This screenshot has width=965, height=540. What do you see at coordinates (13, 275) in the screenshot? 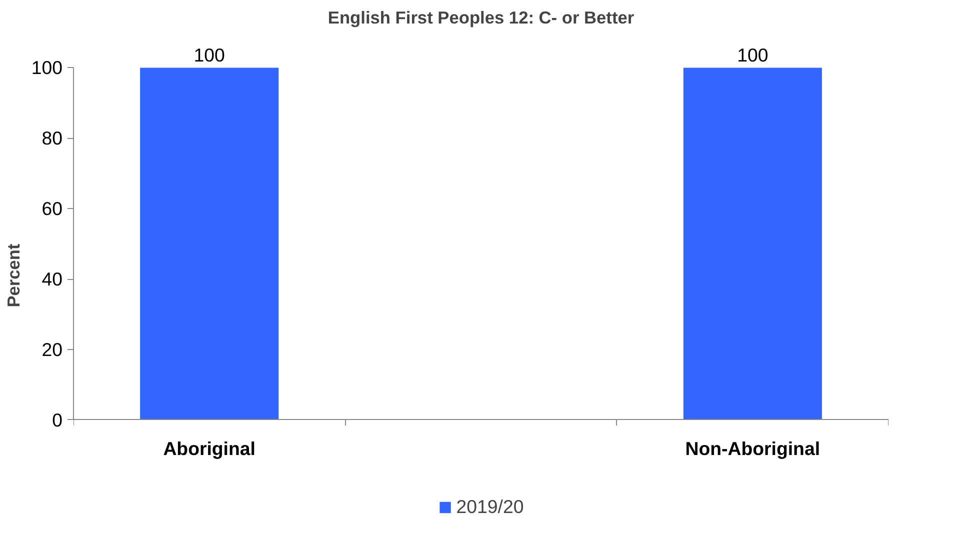
I see `y-axis-title: Percent` at bounding box center [13, 275].